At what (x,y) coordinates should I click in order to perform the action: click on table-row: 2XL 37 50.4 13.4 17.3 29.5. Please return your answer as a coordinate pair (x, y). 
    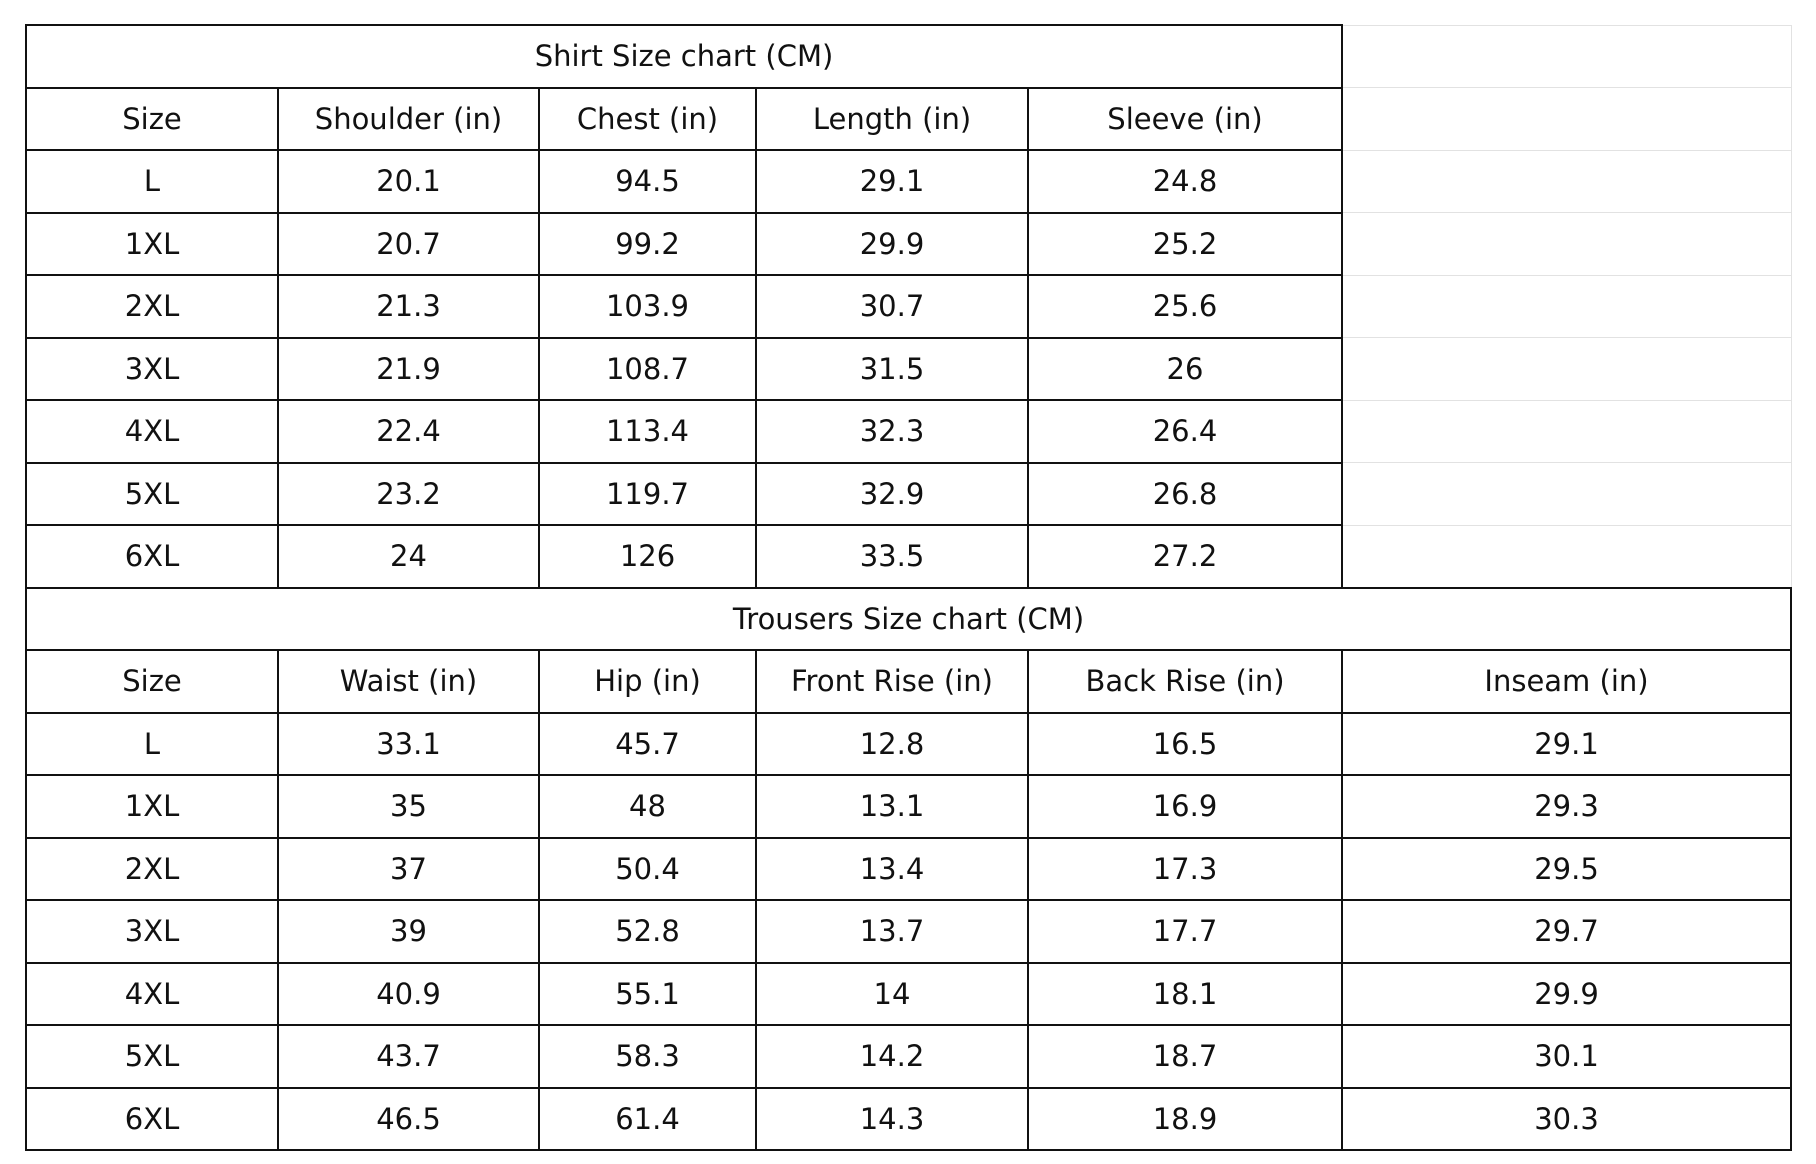
    Looking at the image, I should click on (908, 868).